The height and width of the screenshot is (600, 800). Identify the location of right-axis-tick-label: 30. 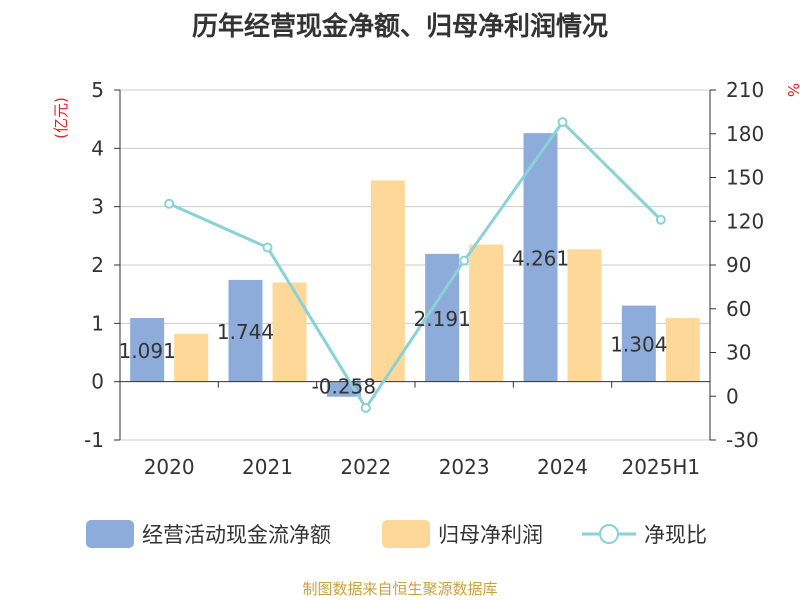
(738, 353).